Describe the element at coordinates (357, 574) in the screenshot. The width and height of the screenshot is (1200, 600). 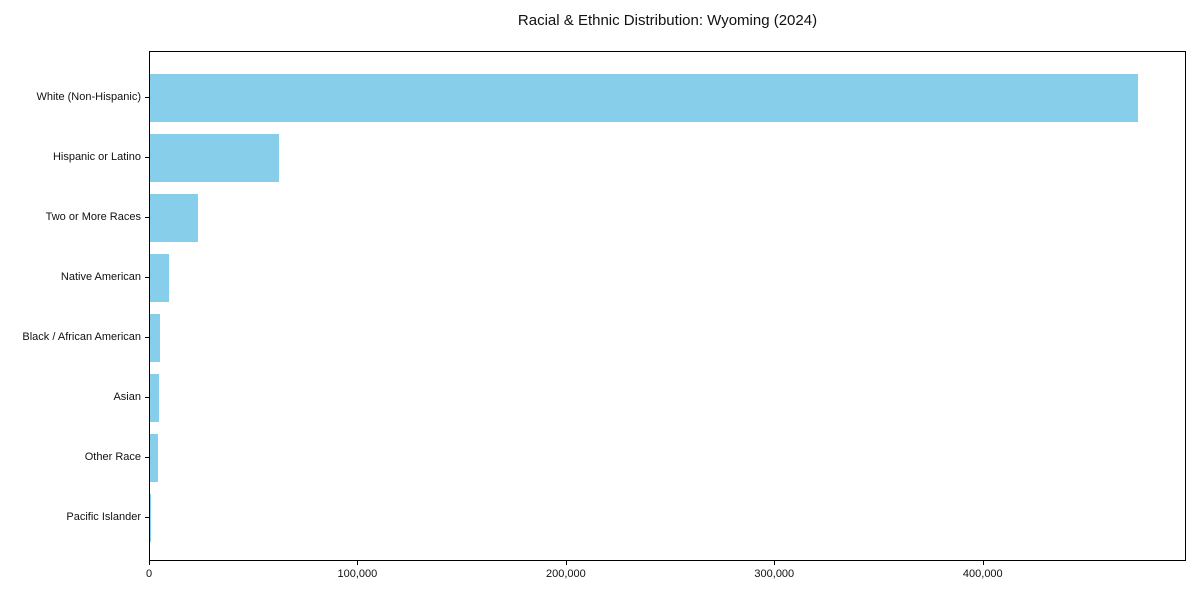
I see `x-tick-label: 100,000` at that location.